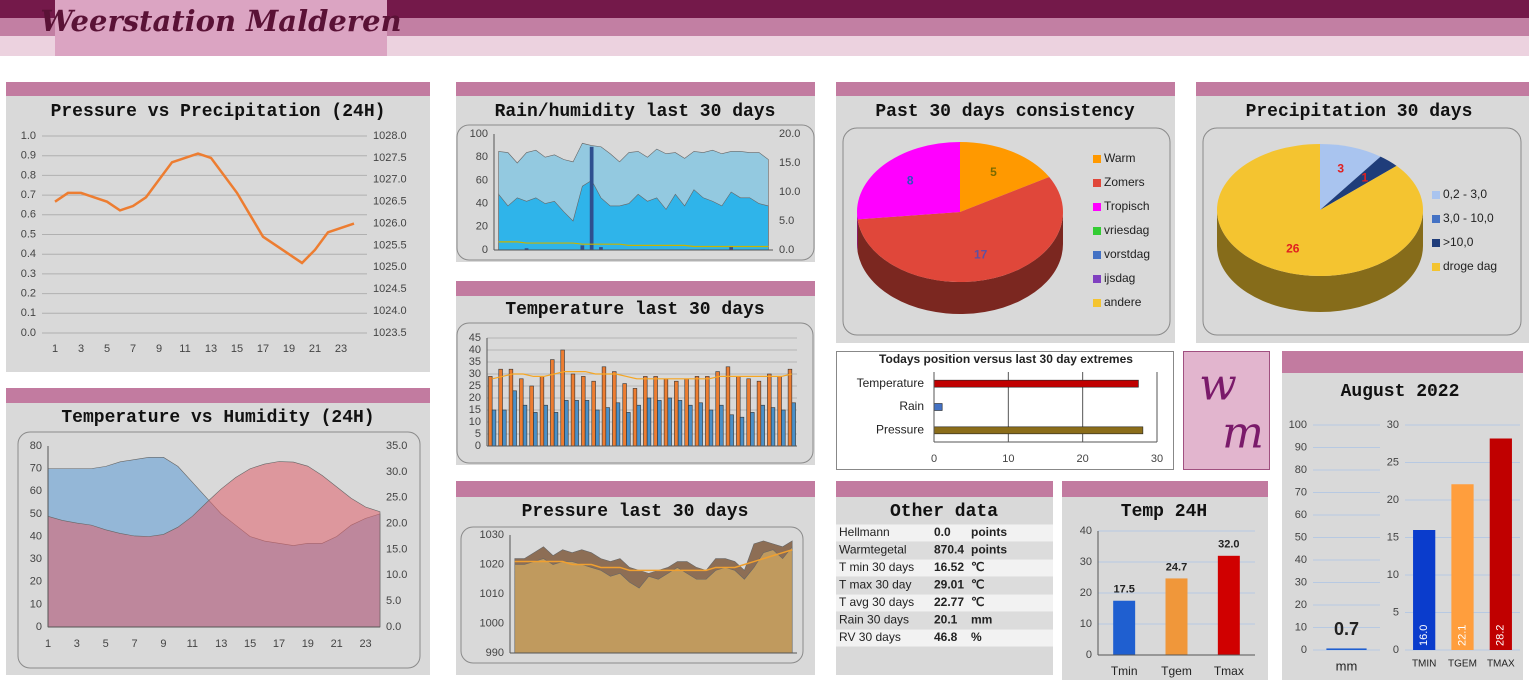  I want to click on y-tick-label: 1.0, so click(28, 136).